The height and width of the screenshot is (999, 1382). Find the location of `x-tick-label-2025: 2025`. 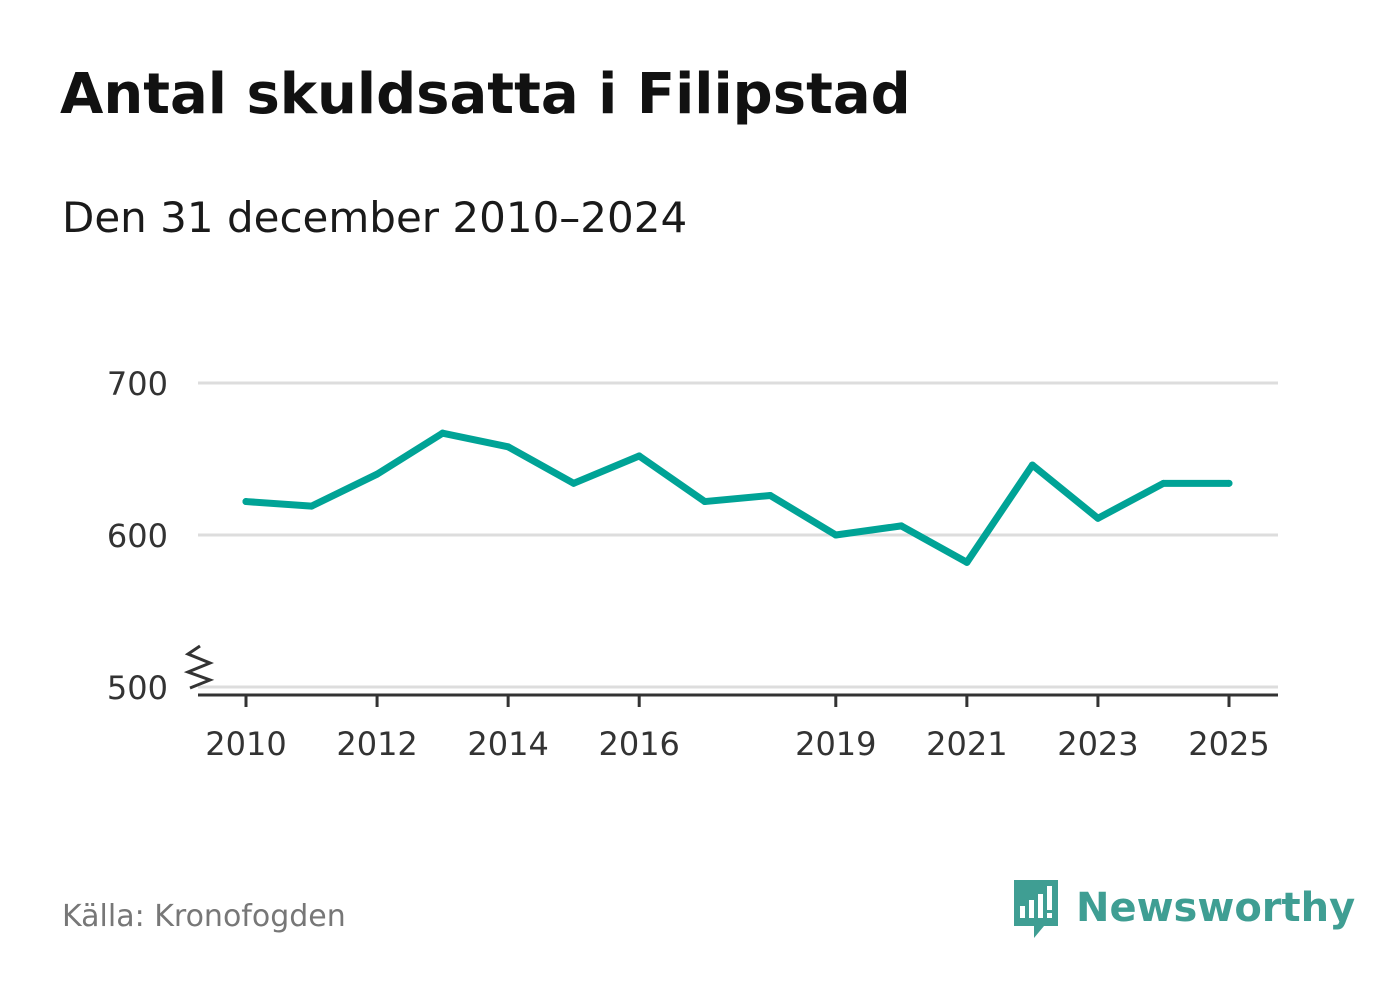

x-tick-label-2025: 2025 is located at coordinates (1228, 744).